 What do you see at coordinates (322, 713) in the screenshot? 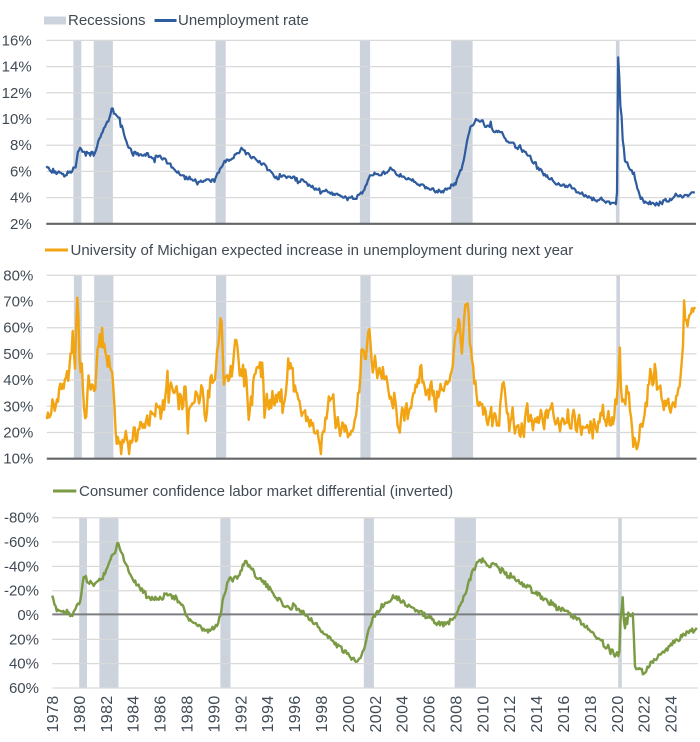
I see `svg-text: 1998` at bounding box center [322, 713].